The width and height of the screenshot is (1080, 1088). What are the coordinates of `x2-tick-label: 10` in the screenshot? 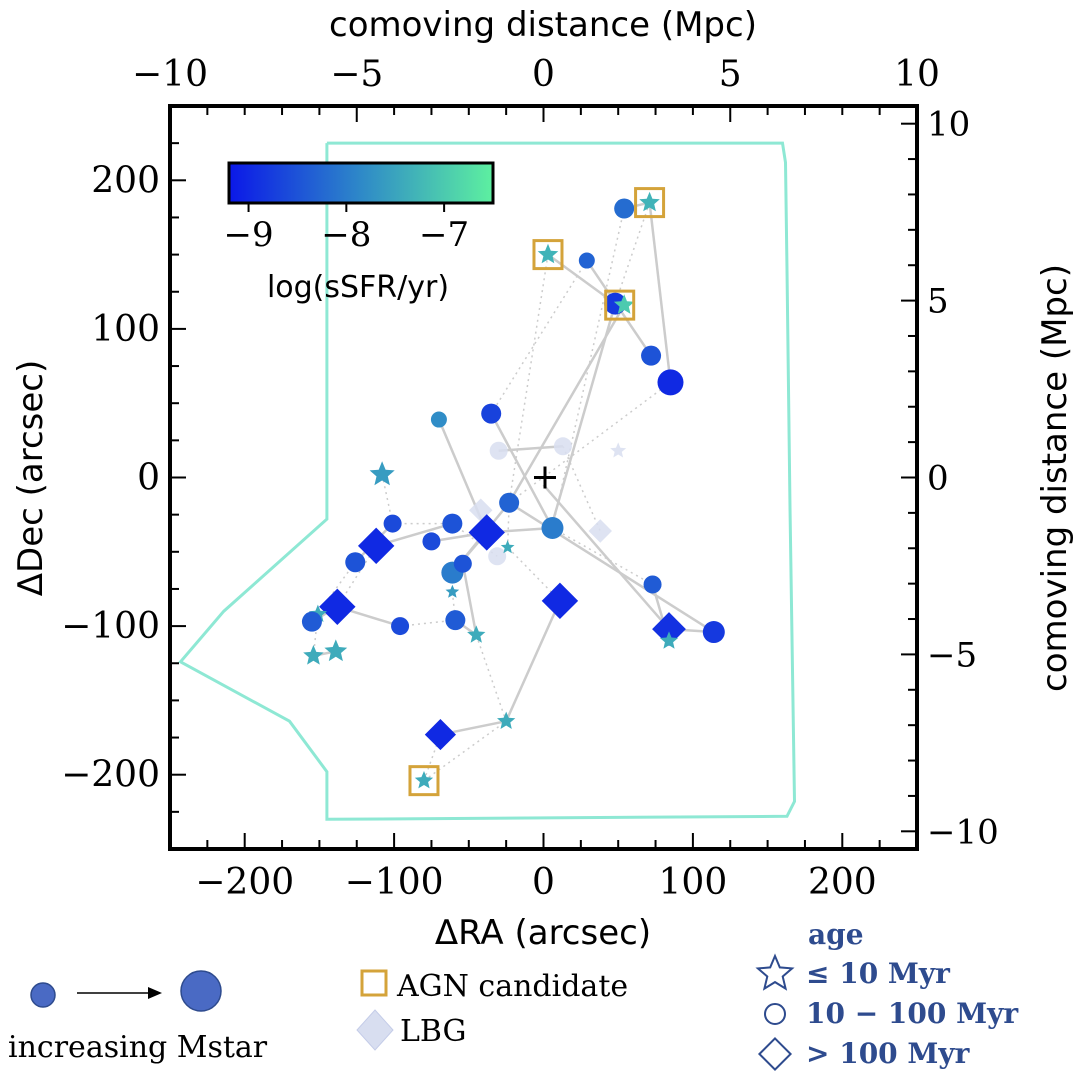 It's located at (917, 74).